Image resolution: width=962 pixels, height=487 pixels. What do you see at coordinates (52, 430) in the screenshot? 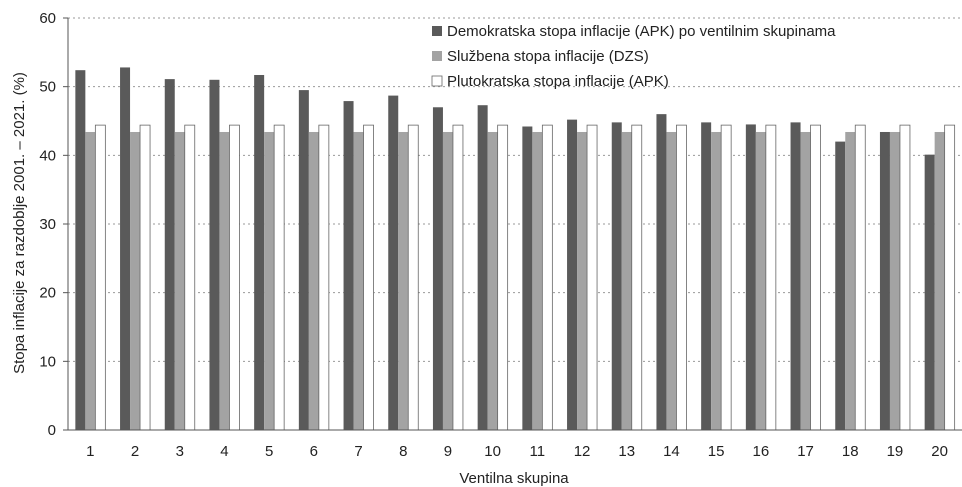
I see `y-tick-label: 0` at bounding box center [52, 430].